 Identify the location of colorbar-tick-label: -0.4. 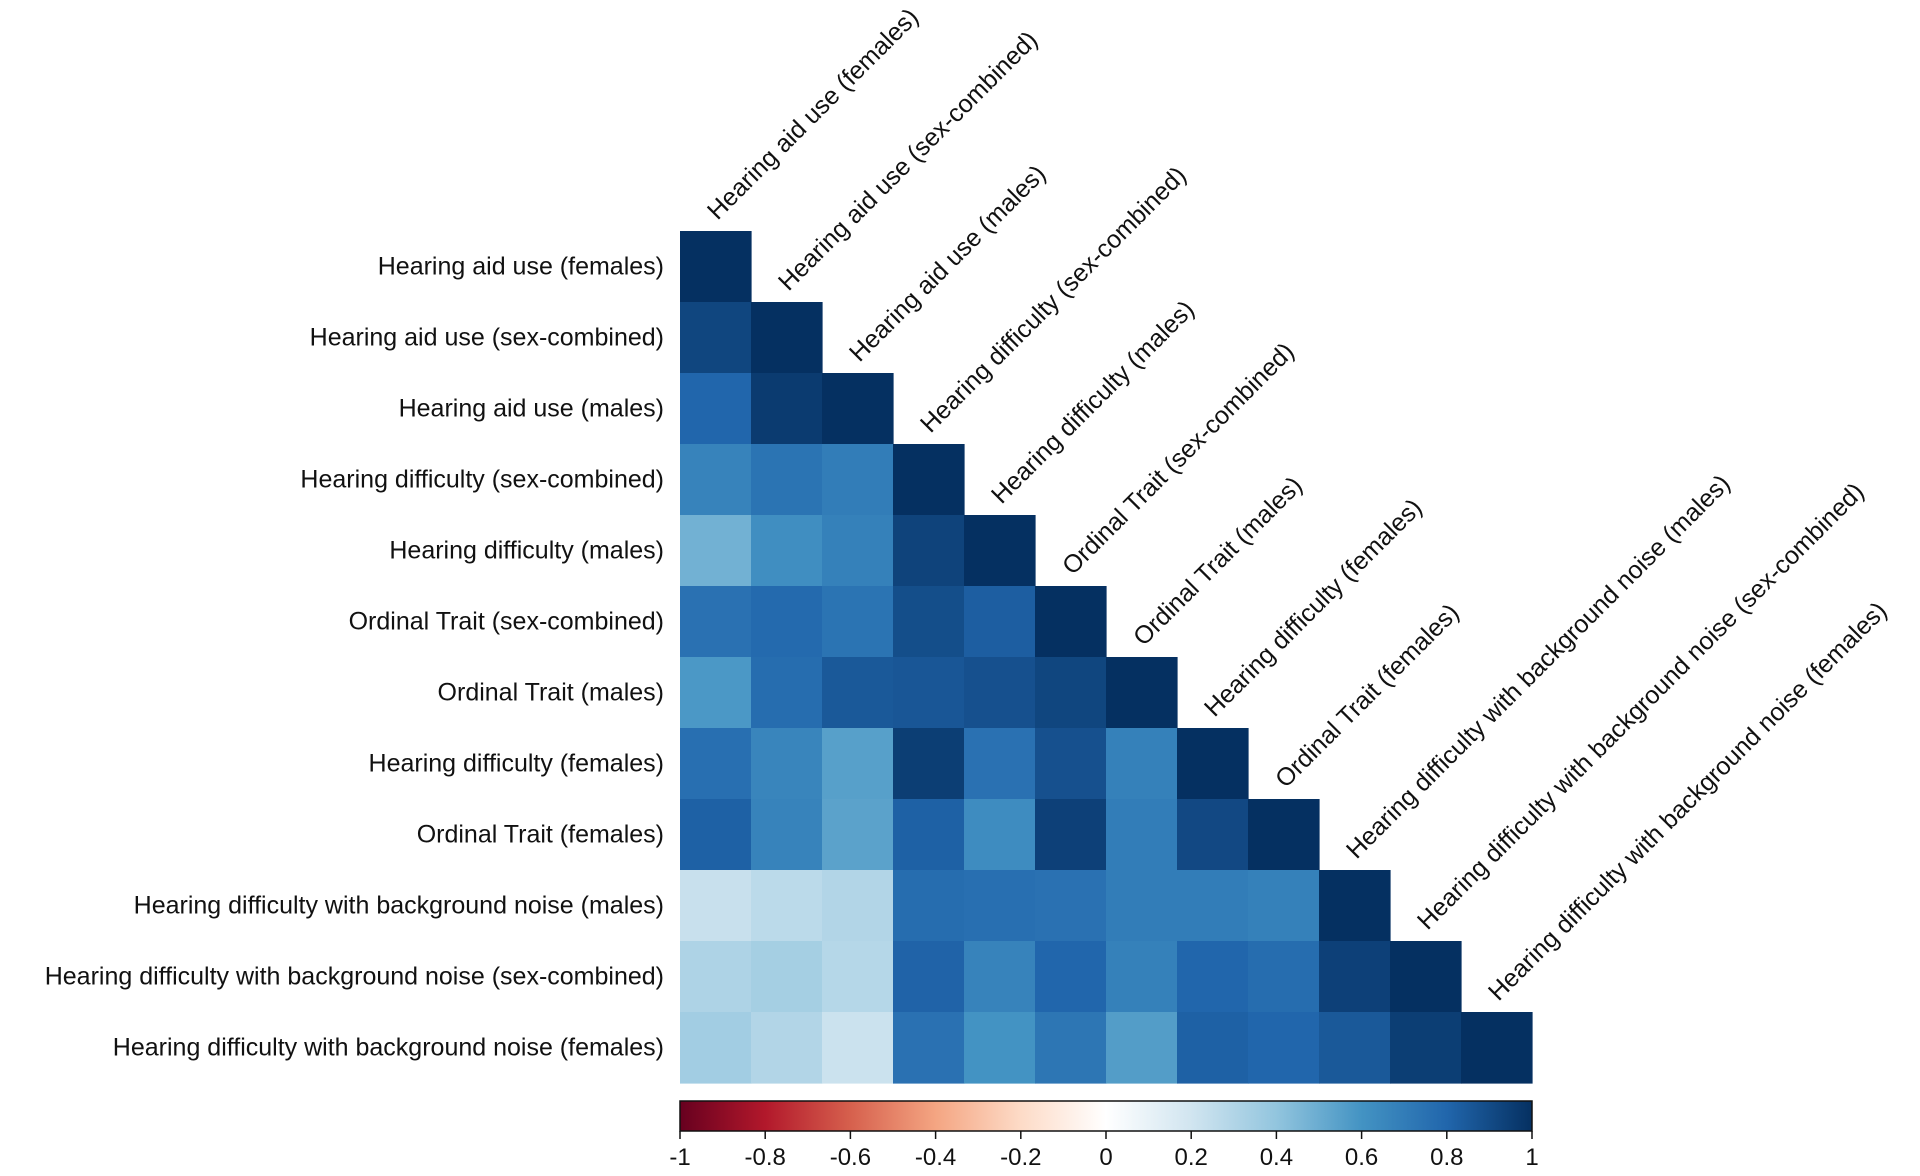
(935, 1157).